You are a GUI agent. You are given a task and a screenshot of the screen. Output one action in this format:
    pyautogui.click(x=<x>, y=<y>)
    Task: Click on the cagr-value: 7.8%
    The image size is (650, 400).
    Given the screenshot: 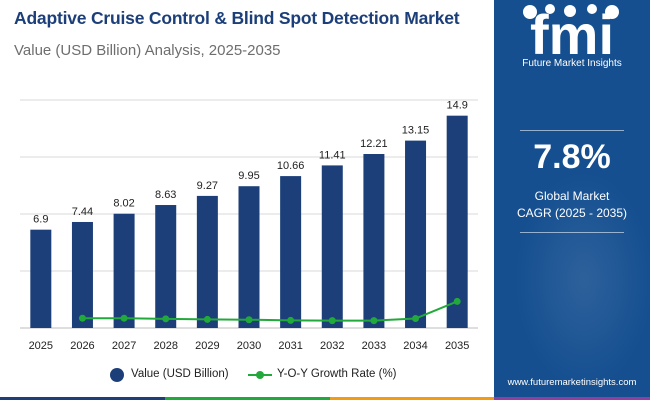 What is the action you would take?
    pyautogui.click(x=572, y=157)
    